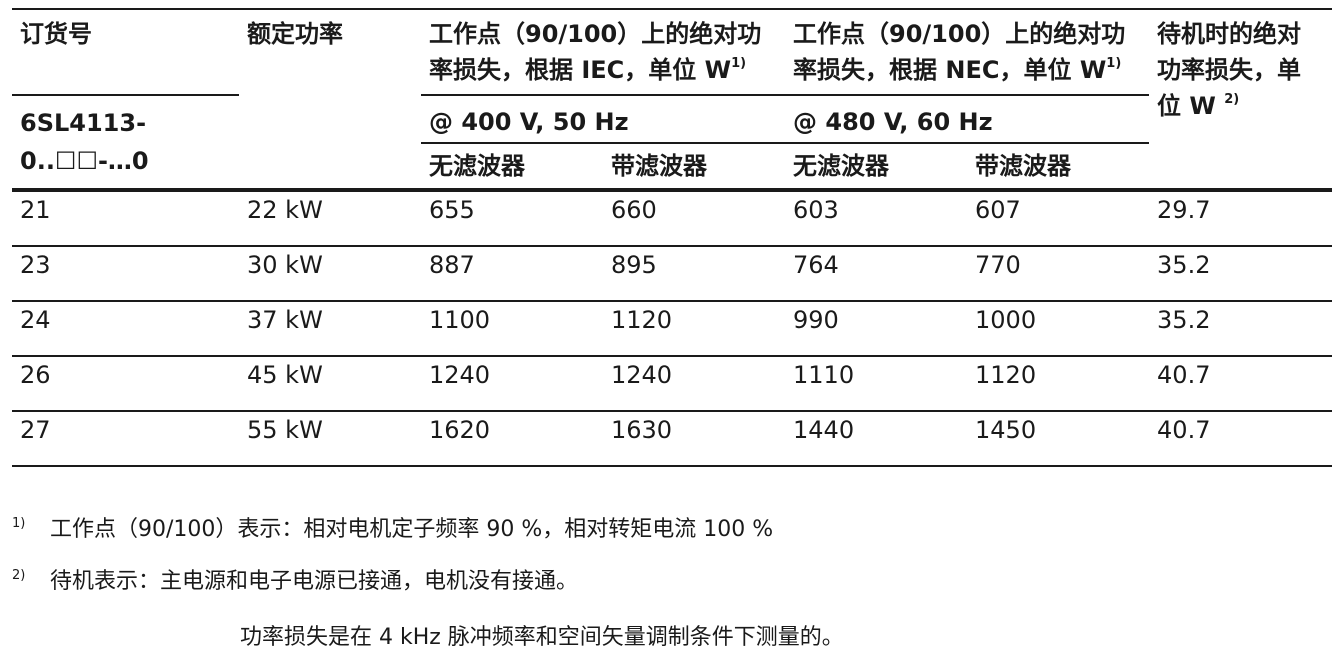 The width and height of the screenshot is (1340, 664). What do you see at coordinates (330, 100) in the screenshot?
I see `header-rated-power: 额定功率` at bounding box center [330, 100].